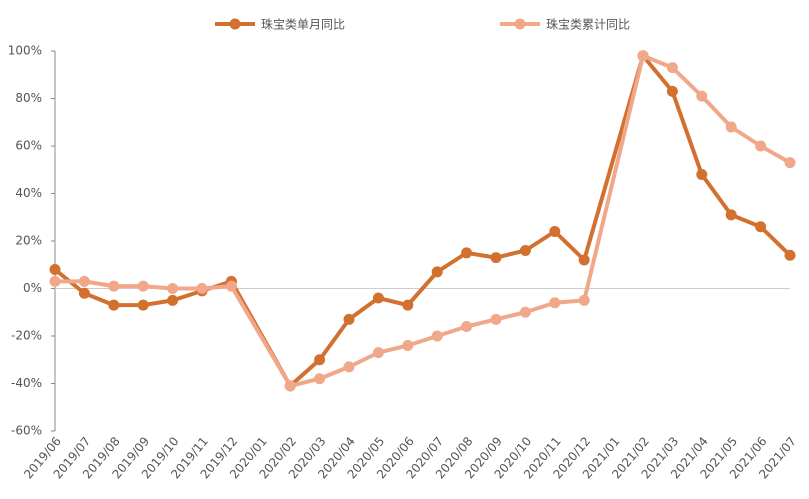  What do you see at coordinates (25, 51) in the screenshot?
I see `y-tick-label: 100%` at bounding box center [25, 51].